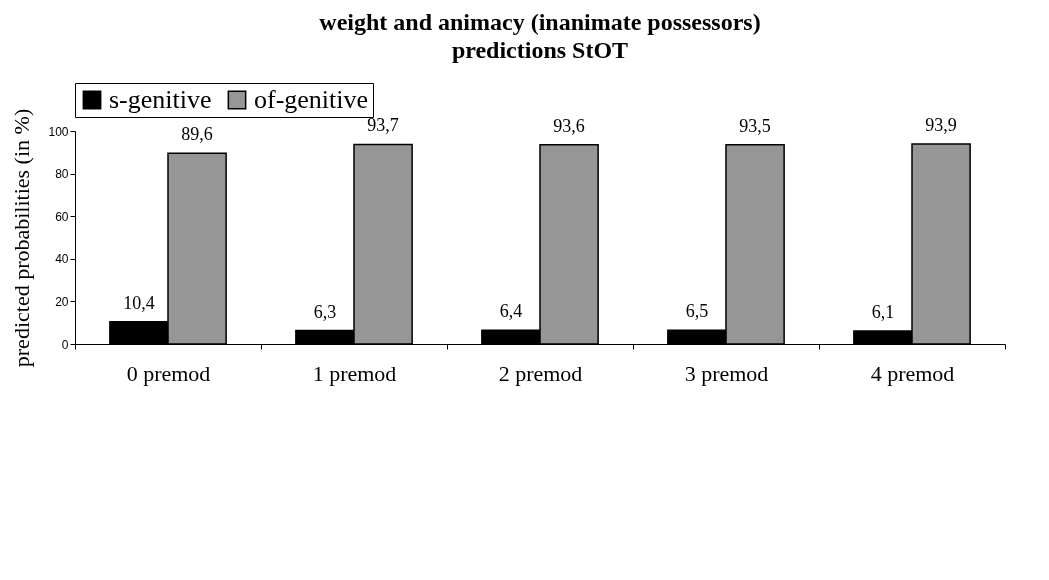  Describe the element at coordinates (726, 373) in the screenshot. I see `x-tick-label: 3 premod` at that location.